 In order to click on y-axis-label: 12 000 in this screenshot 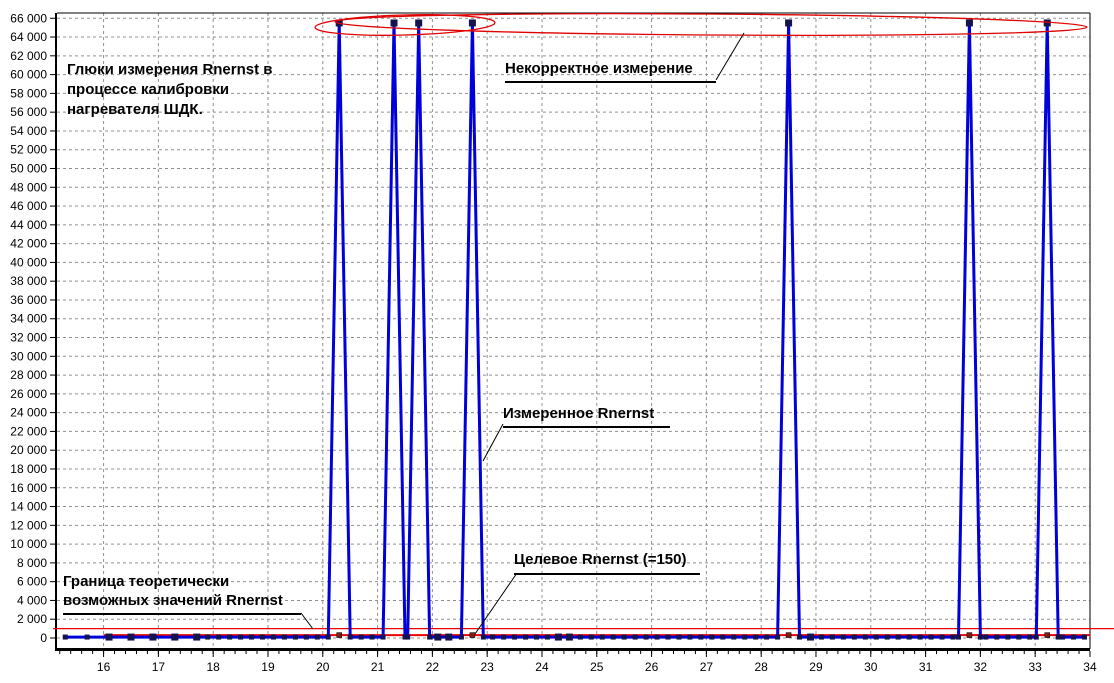, I will do `click(28, 525)`.